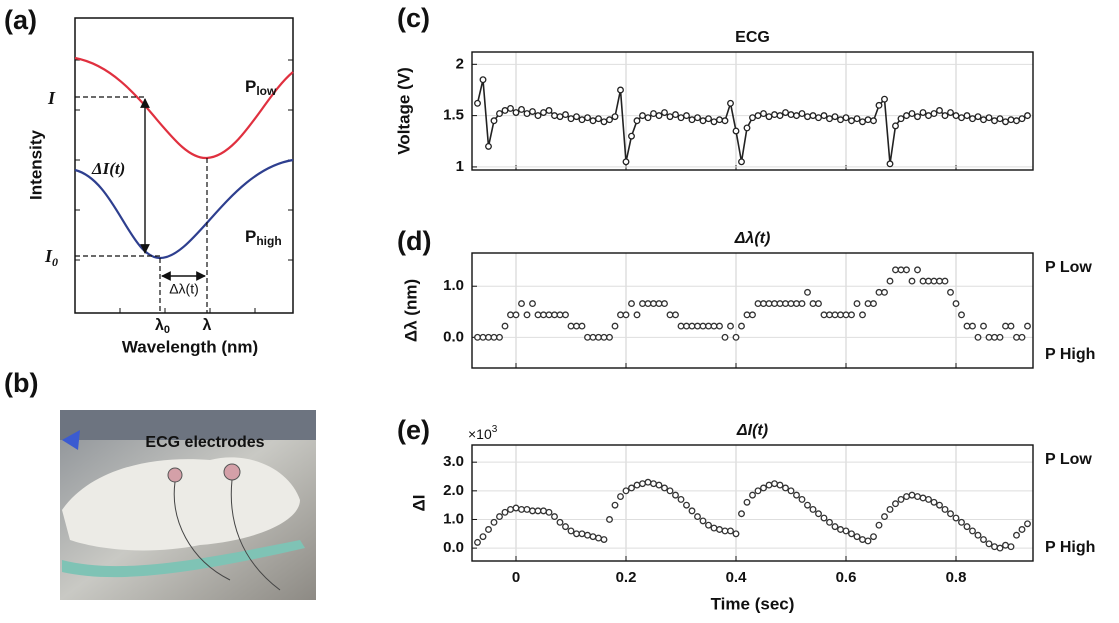  Describe the element at coordinates (141, 204) in the screenshot. I see `guide-lines` at that location.